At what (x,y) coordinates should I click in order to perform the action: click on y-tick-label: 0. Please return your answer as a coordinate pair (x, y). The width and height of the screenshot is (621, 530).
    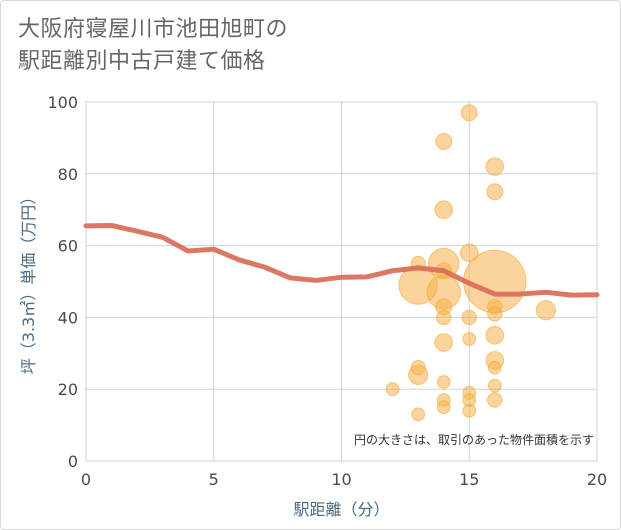
    Looking at the image, I should click on (73, 461).